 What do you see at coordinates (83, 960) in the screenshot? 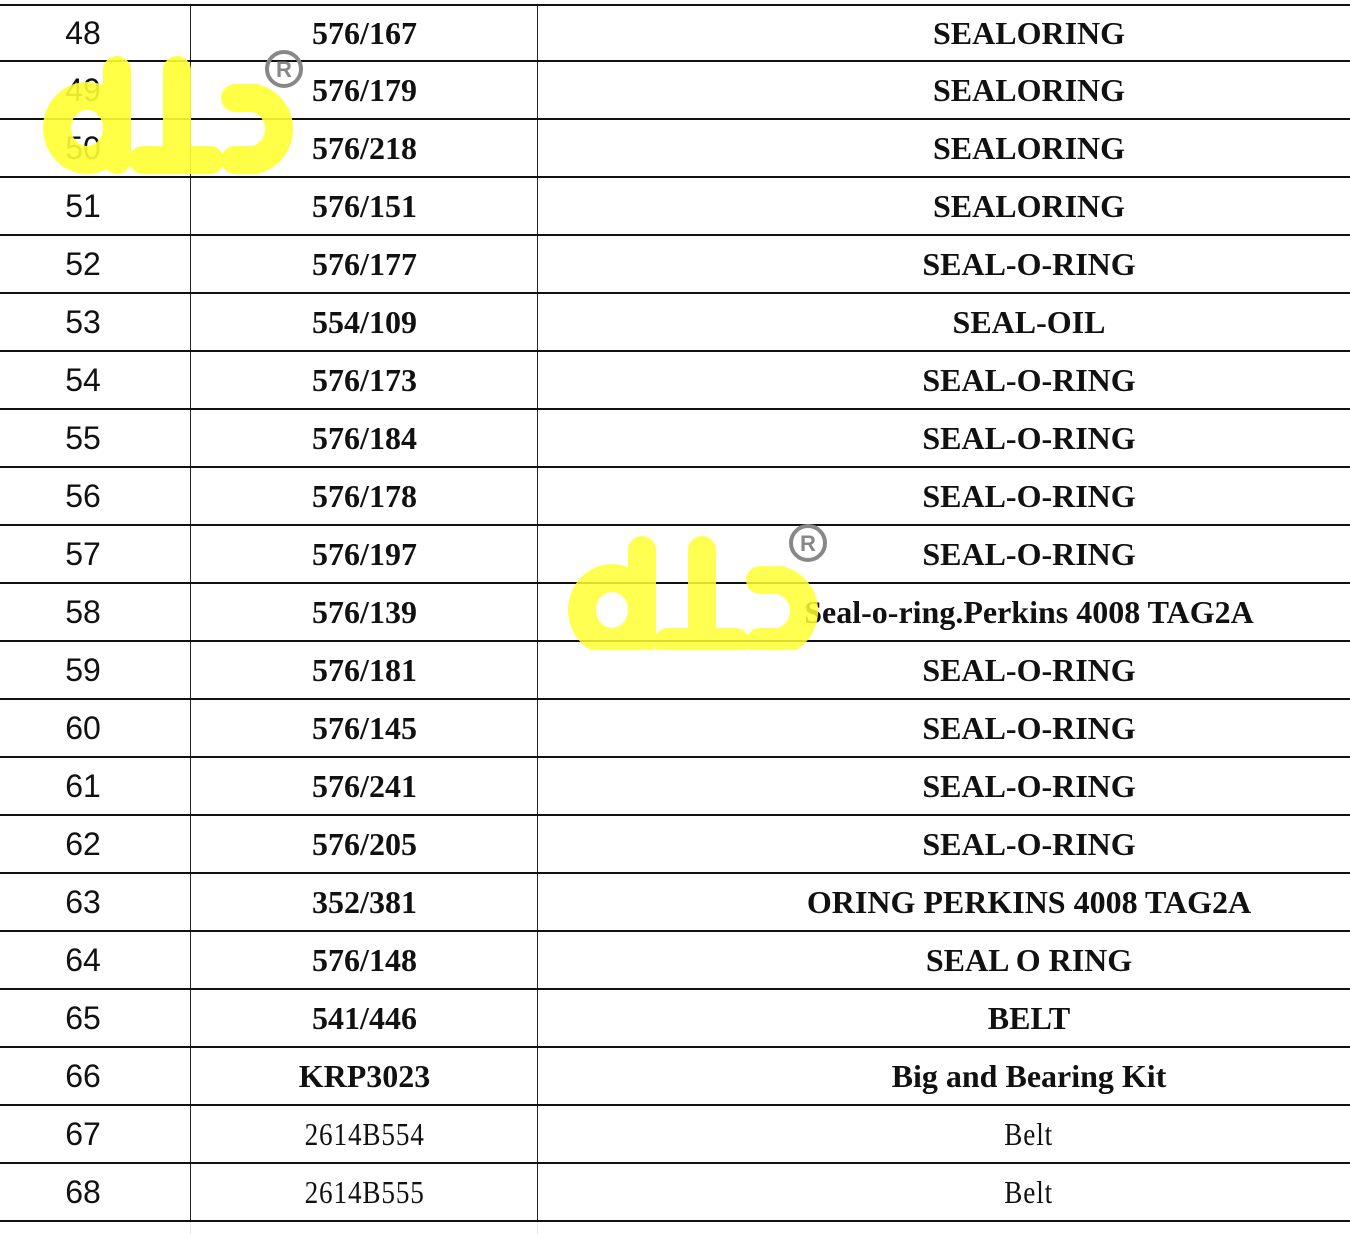
I see `row-number-cell: 64` at bounding box center [83, 960].